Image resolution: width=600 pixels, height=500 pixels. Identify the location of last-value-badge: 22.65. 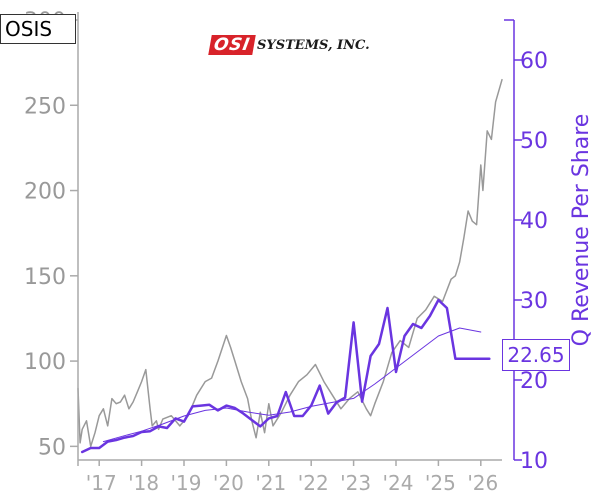
(536, 355).